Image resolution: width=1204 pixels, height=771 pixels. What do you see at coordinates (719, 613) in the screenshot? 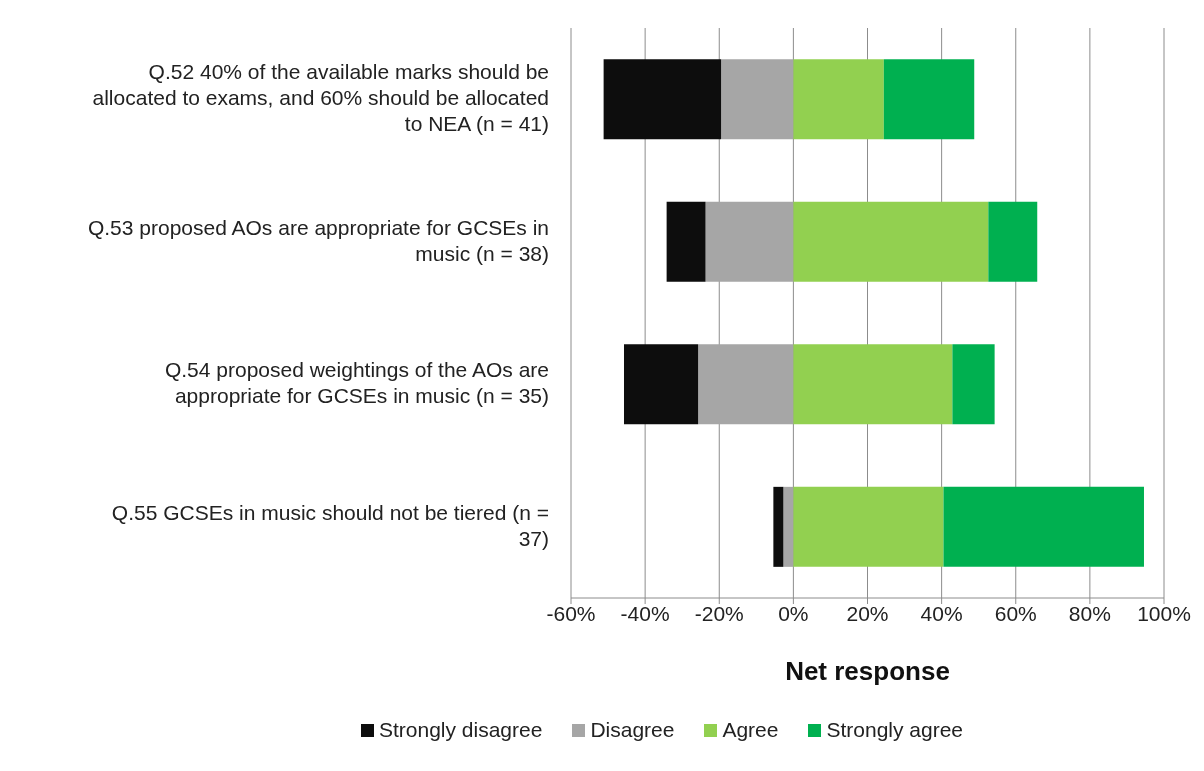
I see `x-tick-label: -20%` at bounding box center [719, 613].